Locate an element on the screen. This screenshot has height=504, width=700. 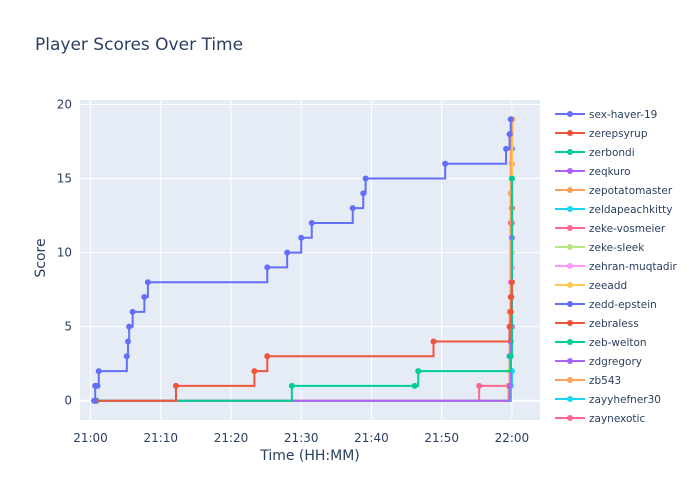
legend-item: zb543 is located at coordinates (588, 381).